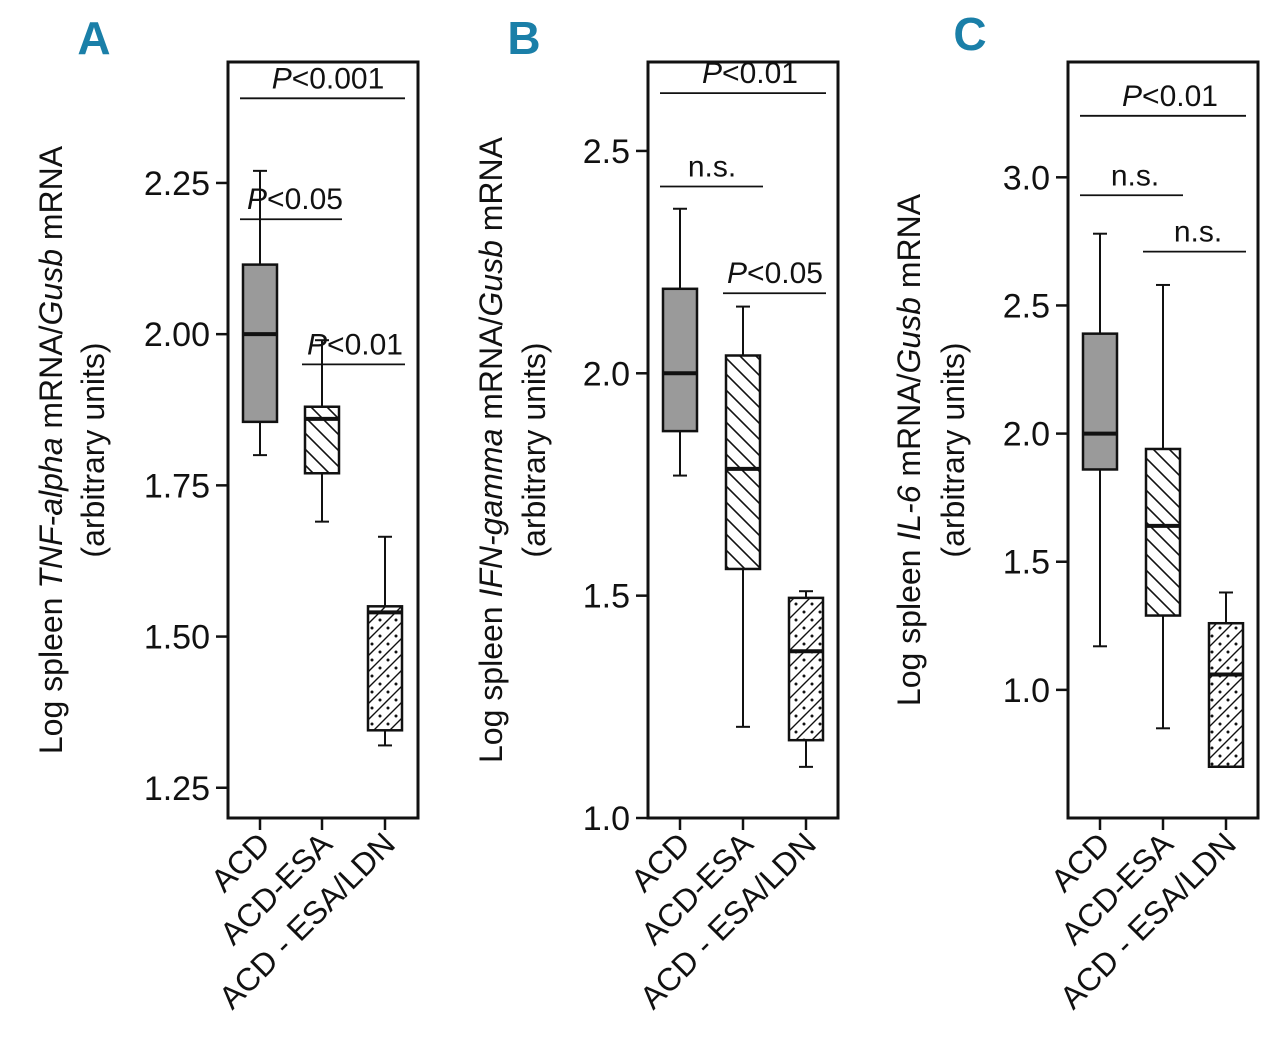 Image resolution: width=1280 pixels, height=1064 pixels. Describe the element at coordinates (1026, 178) in the screenshot. I see `y-tick-label: 3.0` at that location.